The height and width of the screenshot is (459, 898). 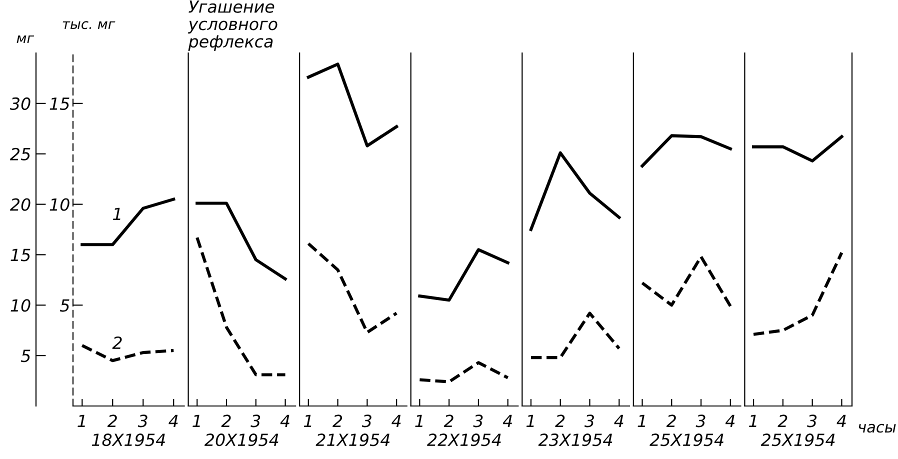 I want to click on y2-tick-label: 10, so click(x=60, y=204).